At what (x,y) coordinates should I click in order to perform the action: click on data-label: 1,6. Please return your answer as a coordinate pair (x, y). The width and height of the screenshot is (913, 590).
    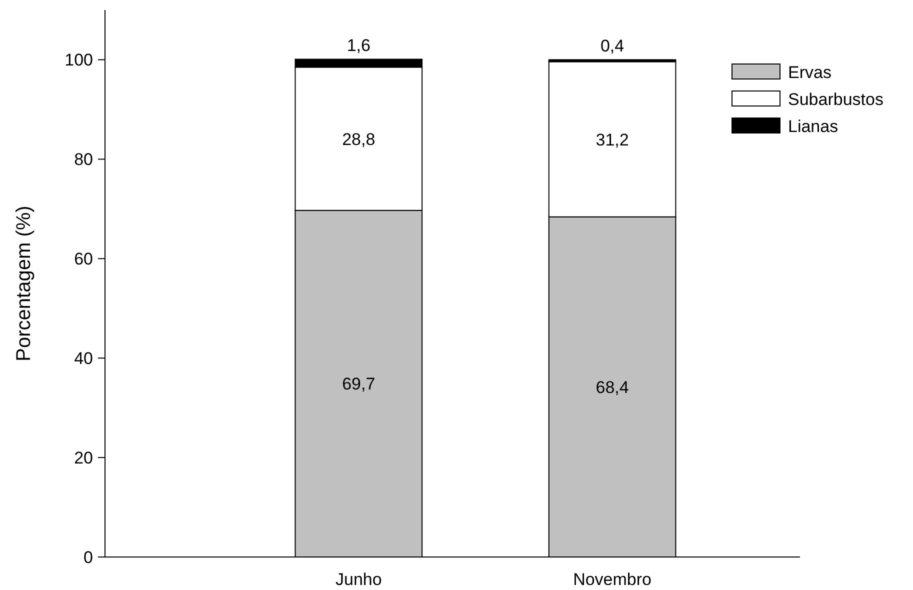
    Looking at the image, I should click on (358, 46).